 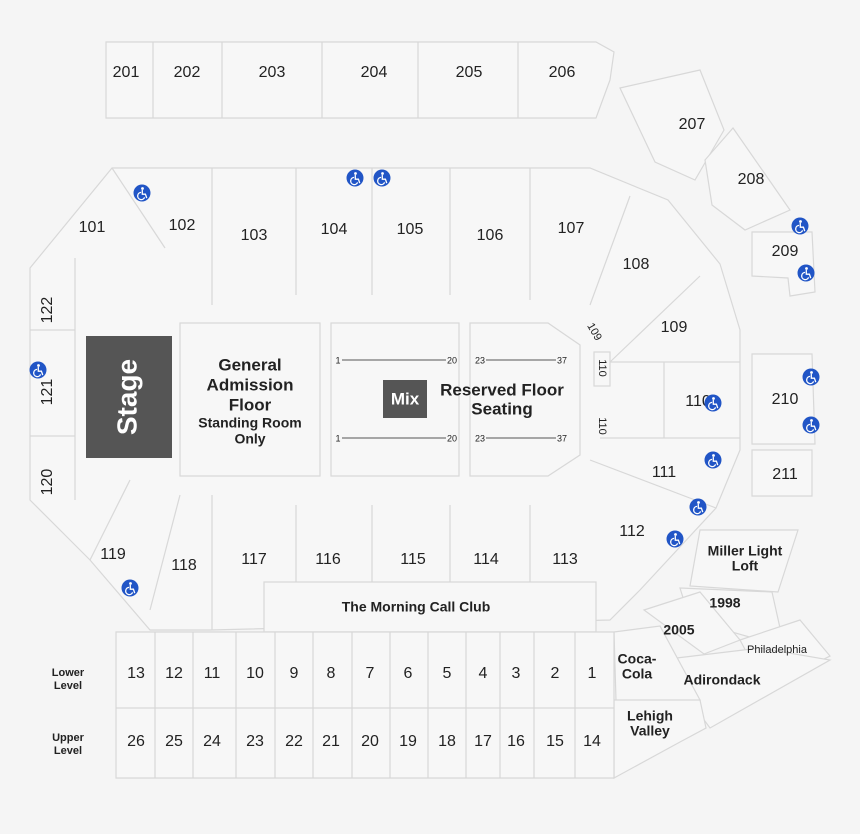 I want to click on section-209: 209, so click(x=785, y=251).